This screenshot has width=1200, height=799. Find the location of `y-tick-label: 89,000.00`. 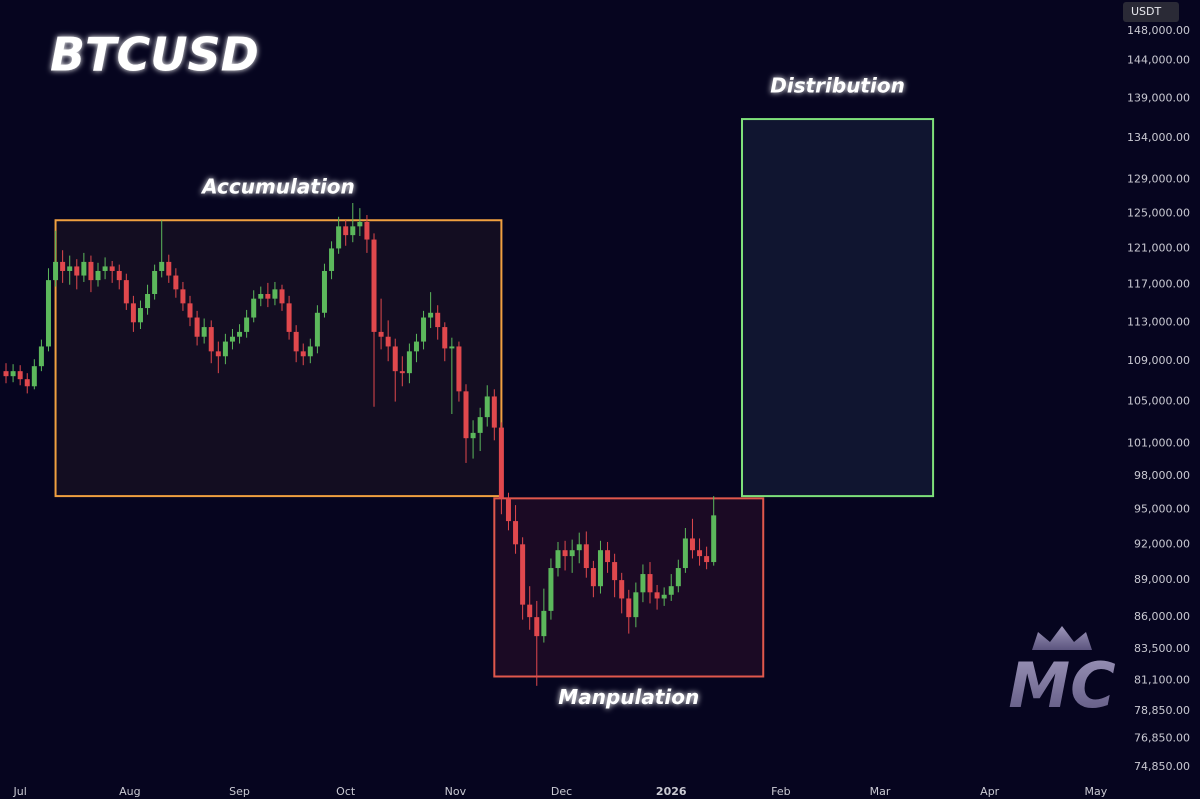

y-tick-label: 89,000.00 is located at coordinates (1162, 579).